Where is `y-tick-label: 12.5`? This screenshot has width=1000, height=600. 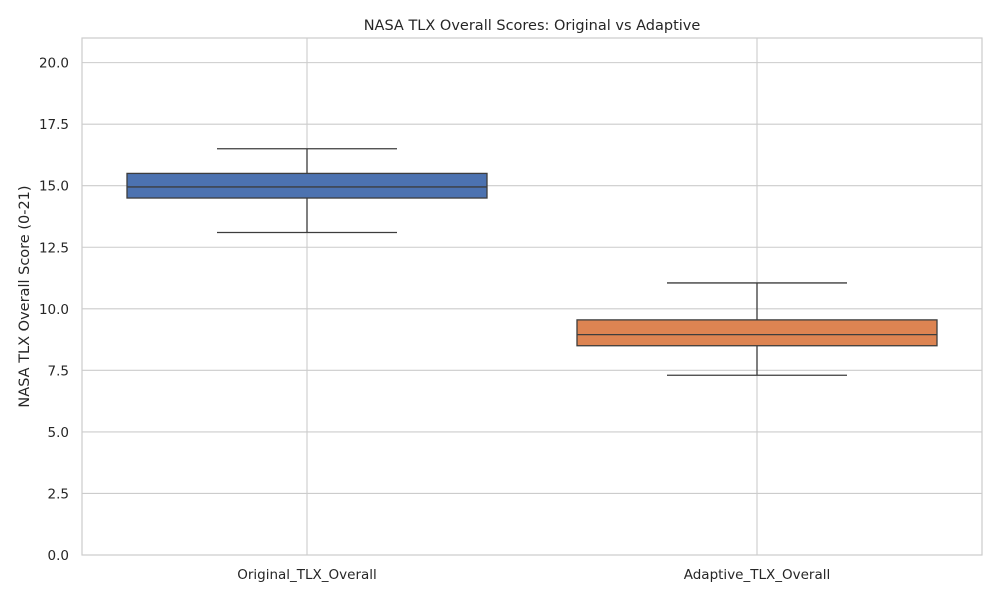
y-tick-label: 12.5 is located at coordinates (54, 248).